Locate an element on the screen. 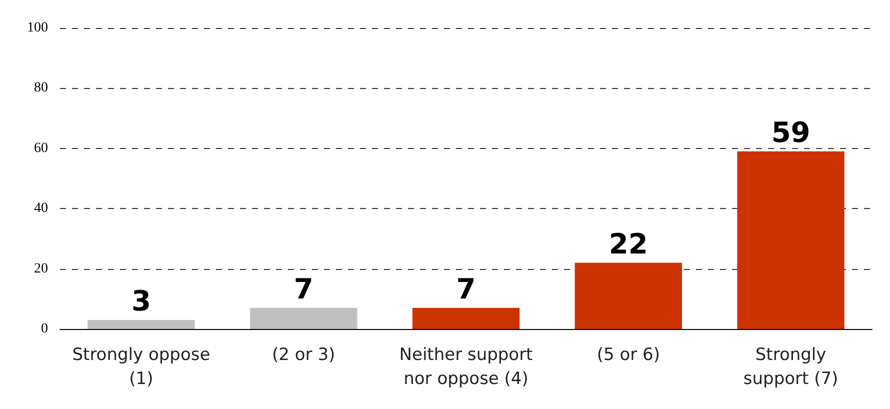 The image size is (890, 409). x-tick-label: Neither support nor oppose (4) is located at coordinates (466, 367).